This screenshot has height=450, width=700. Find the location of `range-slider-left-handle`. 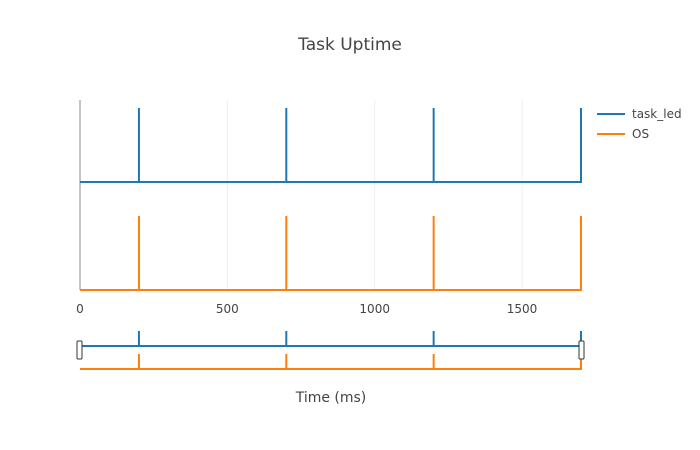

range-slider-left-handle is located at coordinates (79, 350).